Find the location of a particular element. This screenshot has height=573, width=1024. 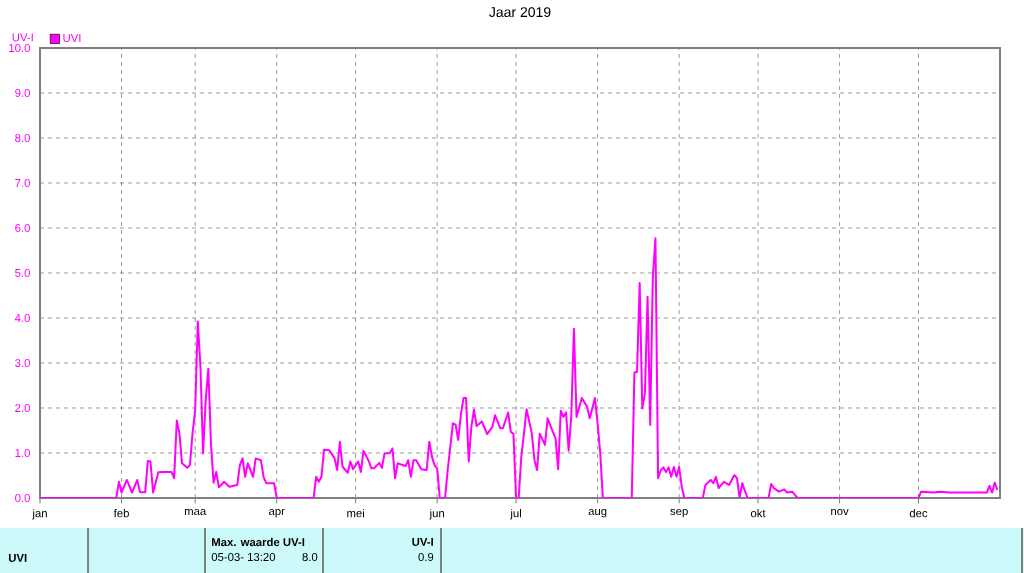

chart-title: Jaar 2019 is located at coordinates (520, 12).